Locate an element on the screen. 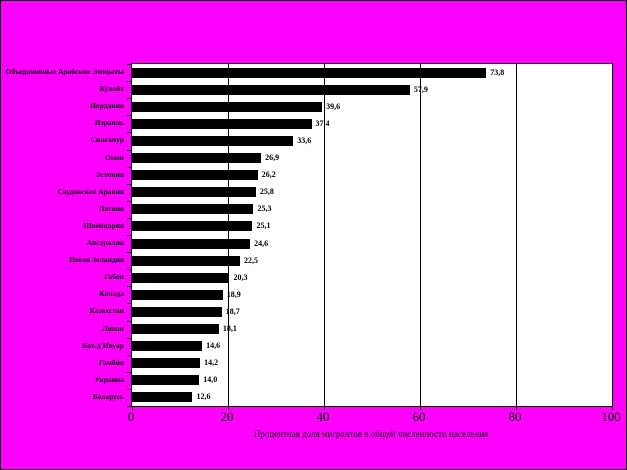 This screenshot has width=627, height=470. category-label: Саудовская Аравия is located at coordinates (90, 191).